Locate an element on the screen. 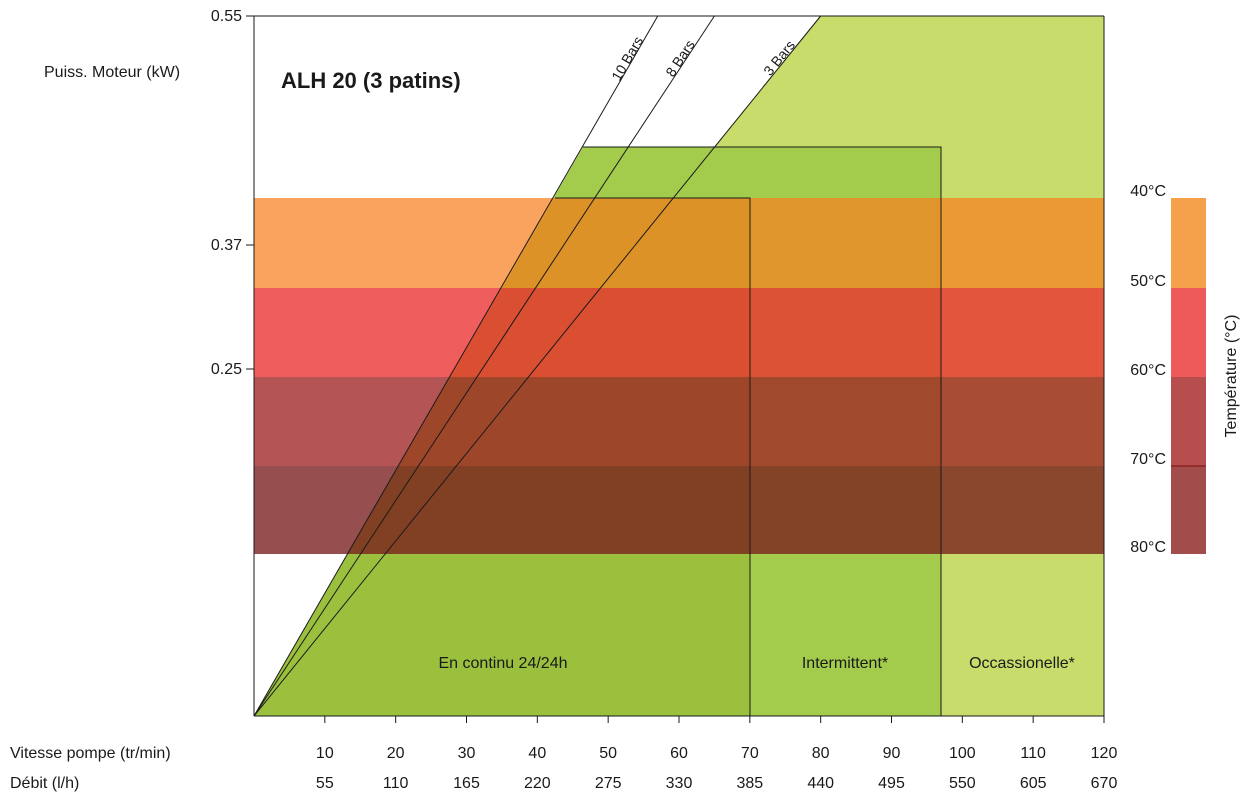  x-tick-label-speed: 60 is located at coordinates (679, 753).